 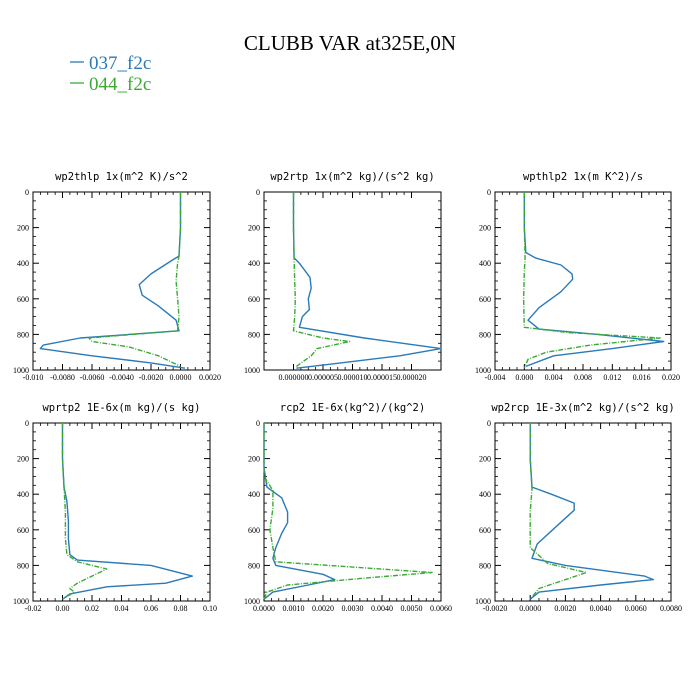 I want to click on x-tick-label: -0.0080, so click(x=62, y=377).